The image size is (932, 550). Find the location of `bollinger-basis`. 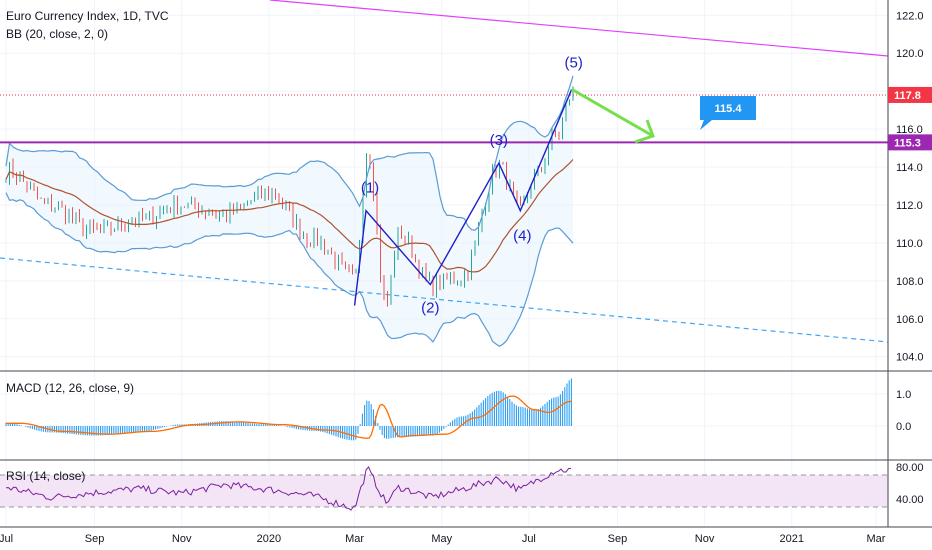

bollinger-basis is located at coordinates (289, 216).